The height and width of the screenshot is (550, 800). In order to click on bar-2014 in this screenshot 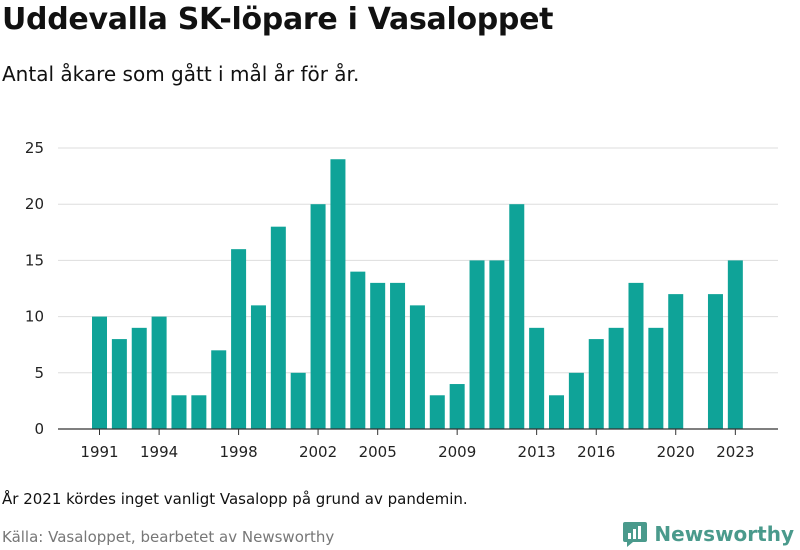, I will do `click(557, 412)`.